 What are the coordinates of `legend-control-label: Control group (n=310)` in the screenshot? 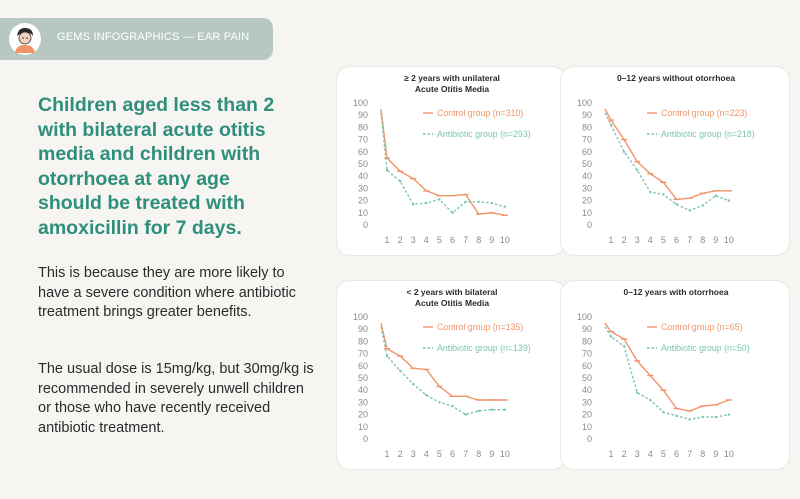 It's located at (480, 113).